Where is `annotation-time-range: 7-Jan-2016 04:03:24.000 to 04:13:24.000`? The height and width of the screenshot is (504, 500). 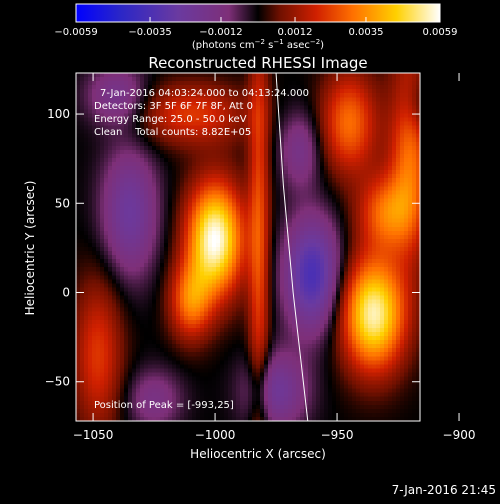
annotation-time-range: 7-Jan-2016 04:03:24.000 to 04:13:24.000 is located at coordinates (204, 93).